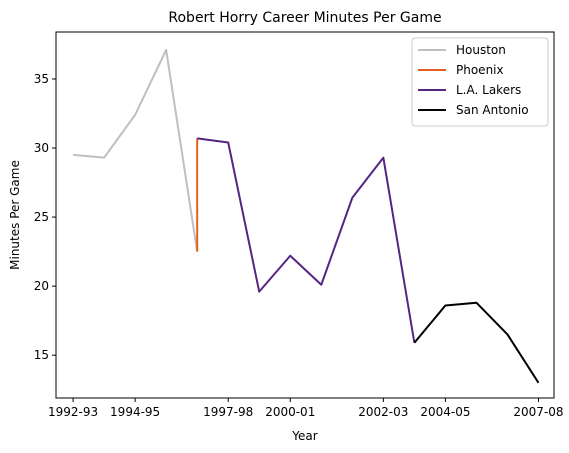 The image size is (569, 453). What do you see at coordinates (290, 412) in the screenshot?
I see `x-tick-label: 2000-01` at bounding box center [290, 412].